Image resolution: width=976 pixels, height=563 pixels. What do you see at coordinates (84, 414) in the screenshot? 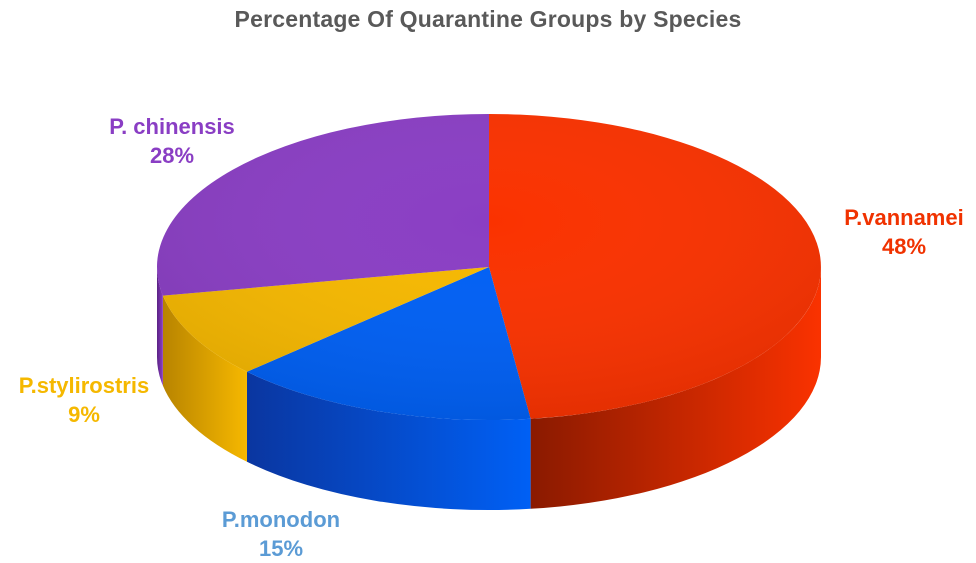
I see `slice-label-value: 9%` at bounding box center [84, 414].